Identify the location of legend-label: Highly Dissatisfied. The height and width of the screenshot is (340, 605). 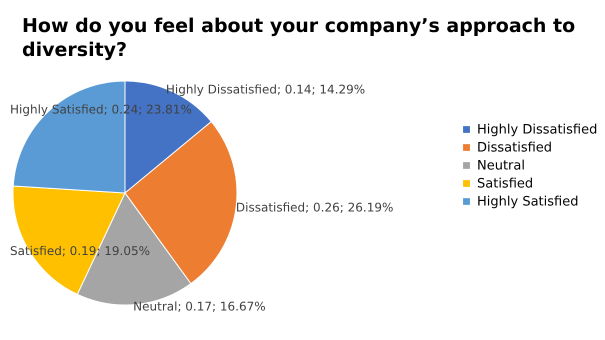
(537, 130).